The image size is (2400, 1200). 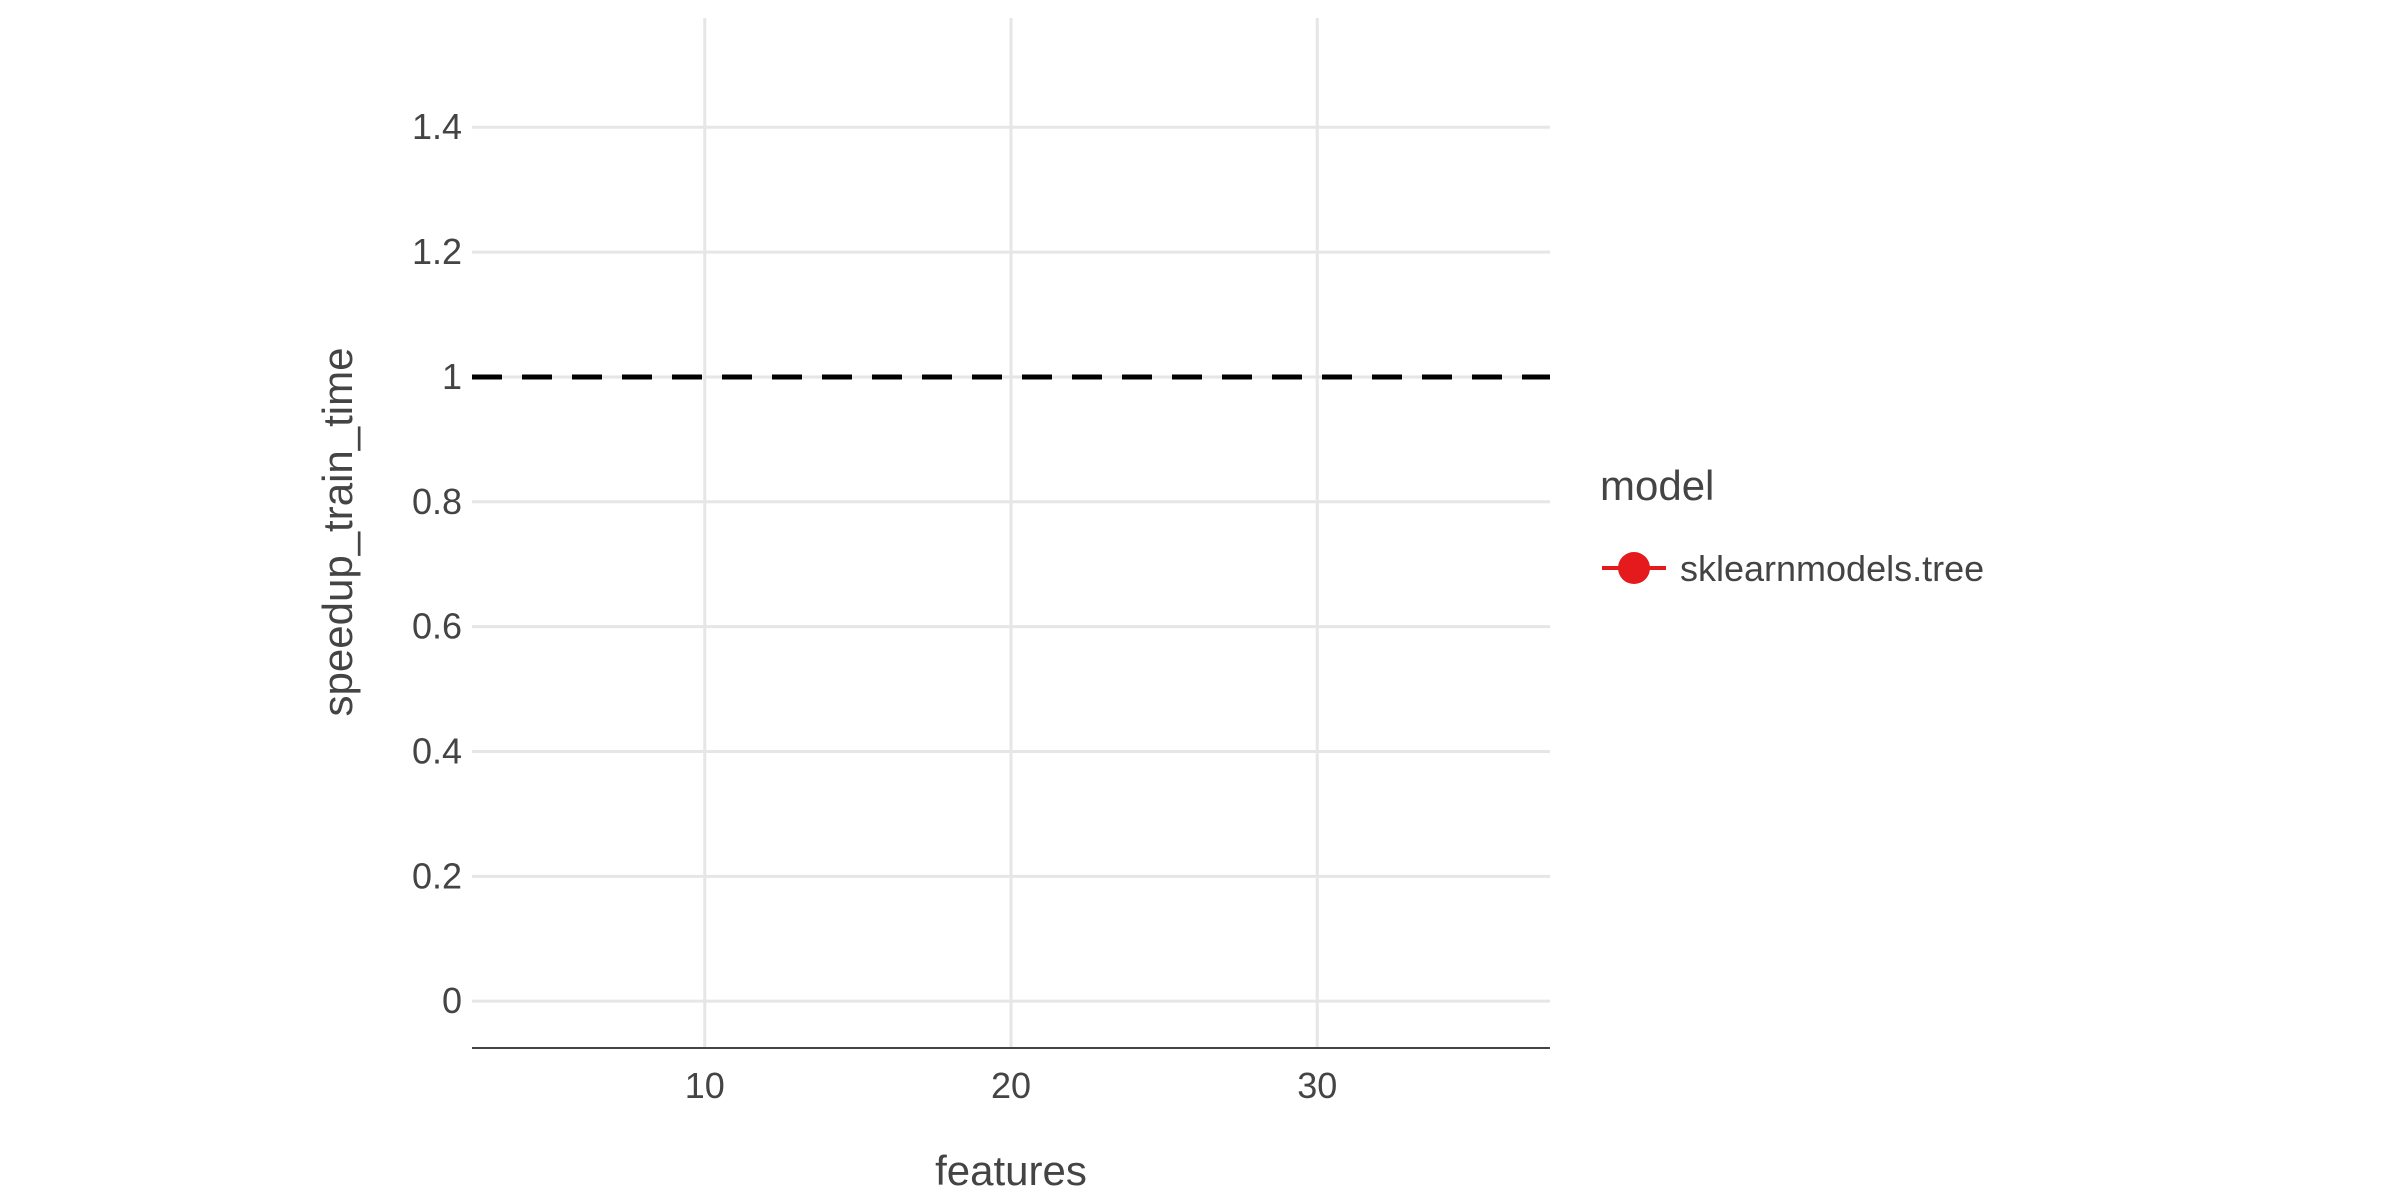 I want to click on y-tick-labels: 0 0.2 0.4 0.6 0.8 1 1.2 1.4, so click(x=437, y=563).